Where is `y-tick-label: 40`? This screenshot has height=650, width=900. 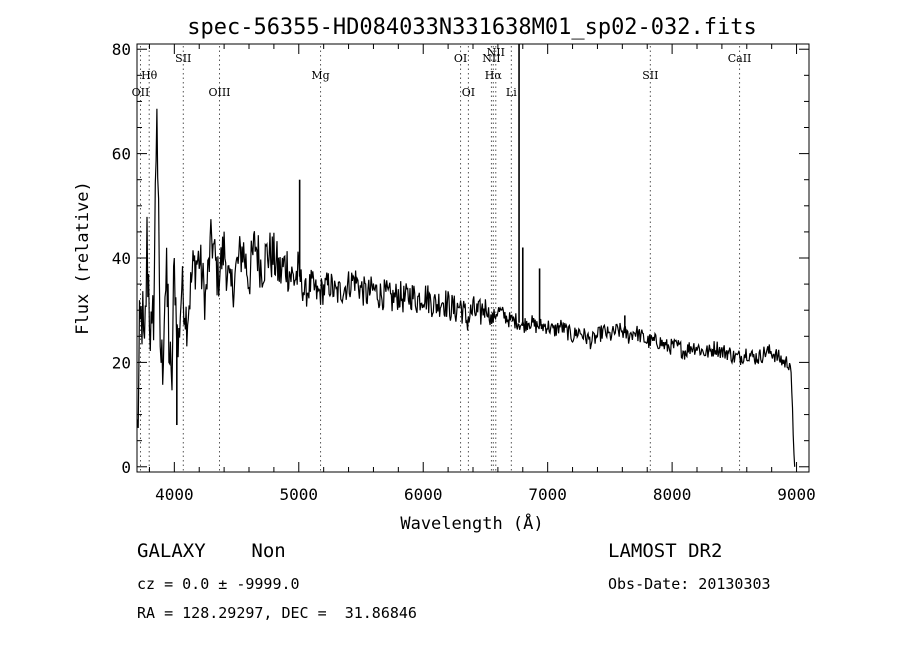 y-tick-label: 40 is located at coordinates (121, 258).